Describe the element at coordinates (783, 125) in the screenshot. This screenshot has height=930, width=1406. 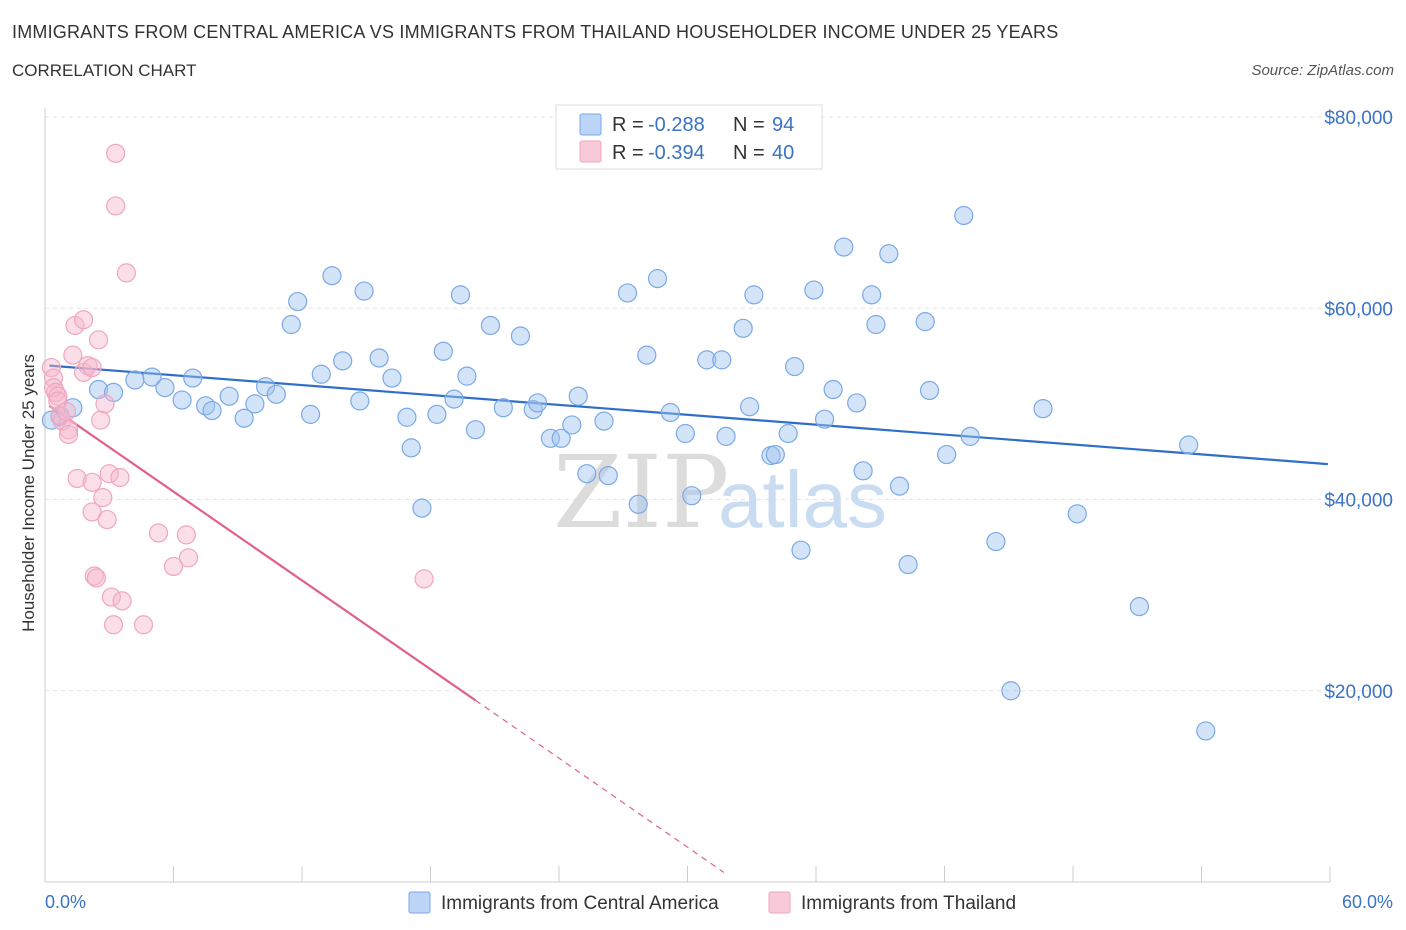
I see `legend-n-value-1: 94` at that location.